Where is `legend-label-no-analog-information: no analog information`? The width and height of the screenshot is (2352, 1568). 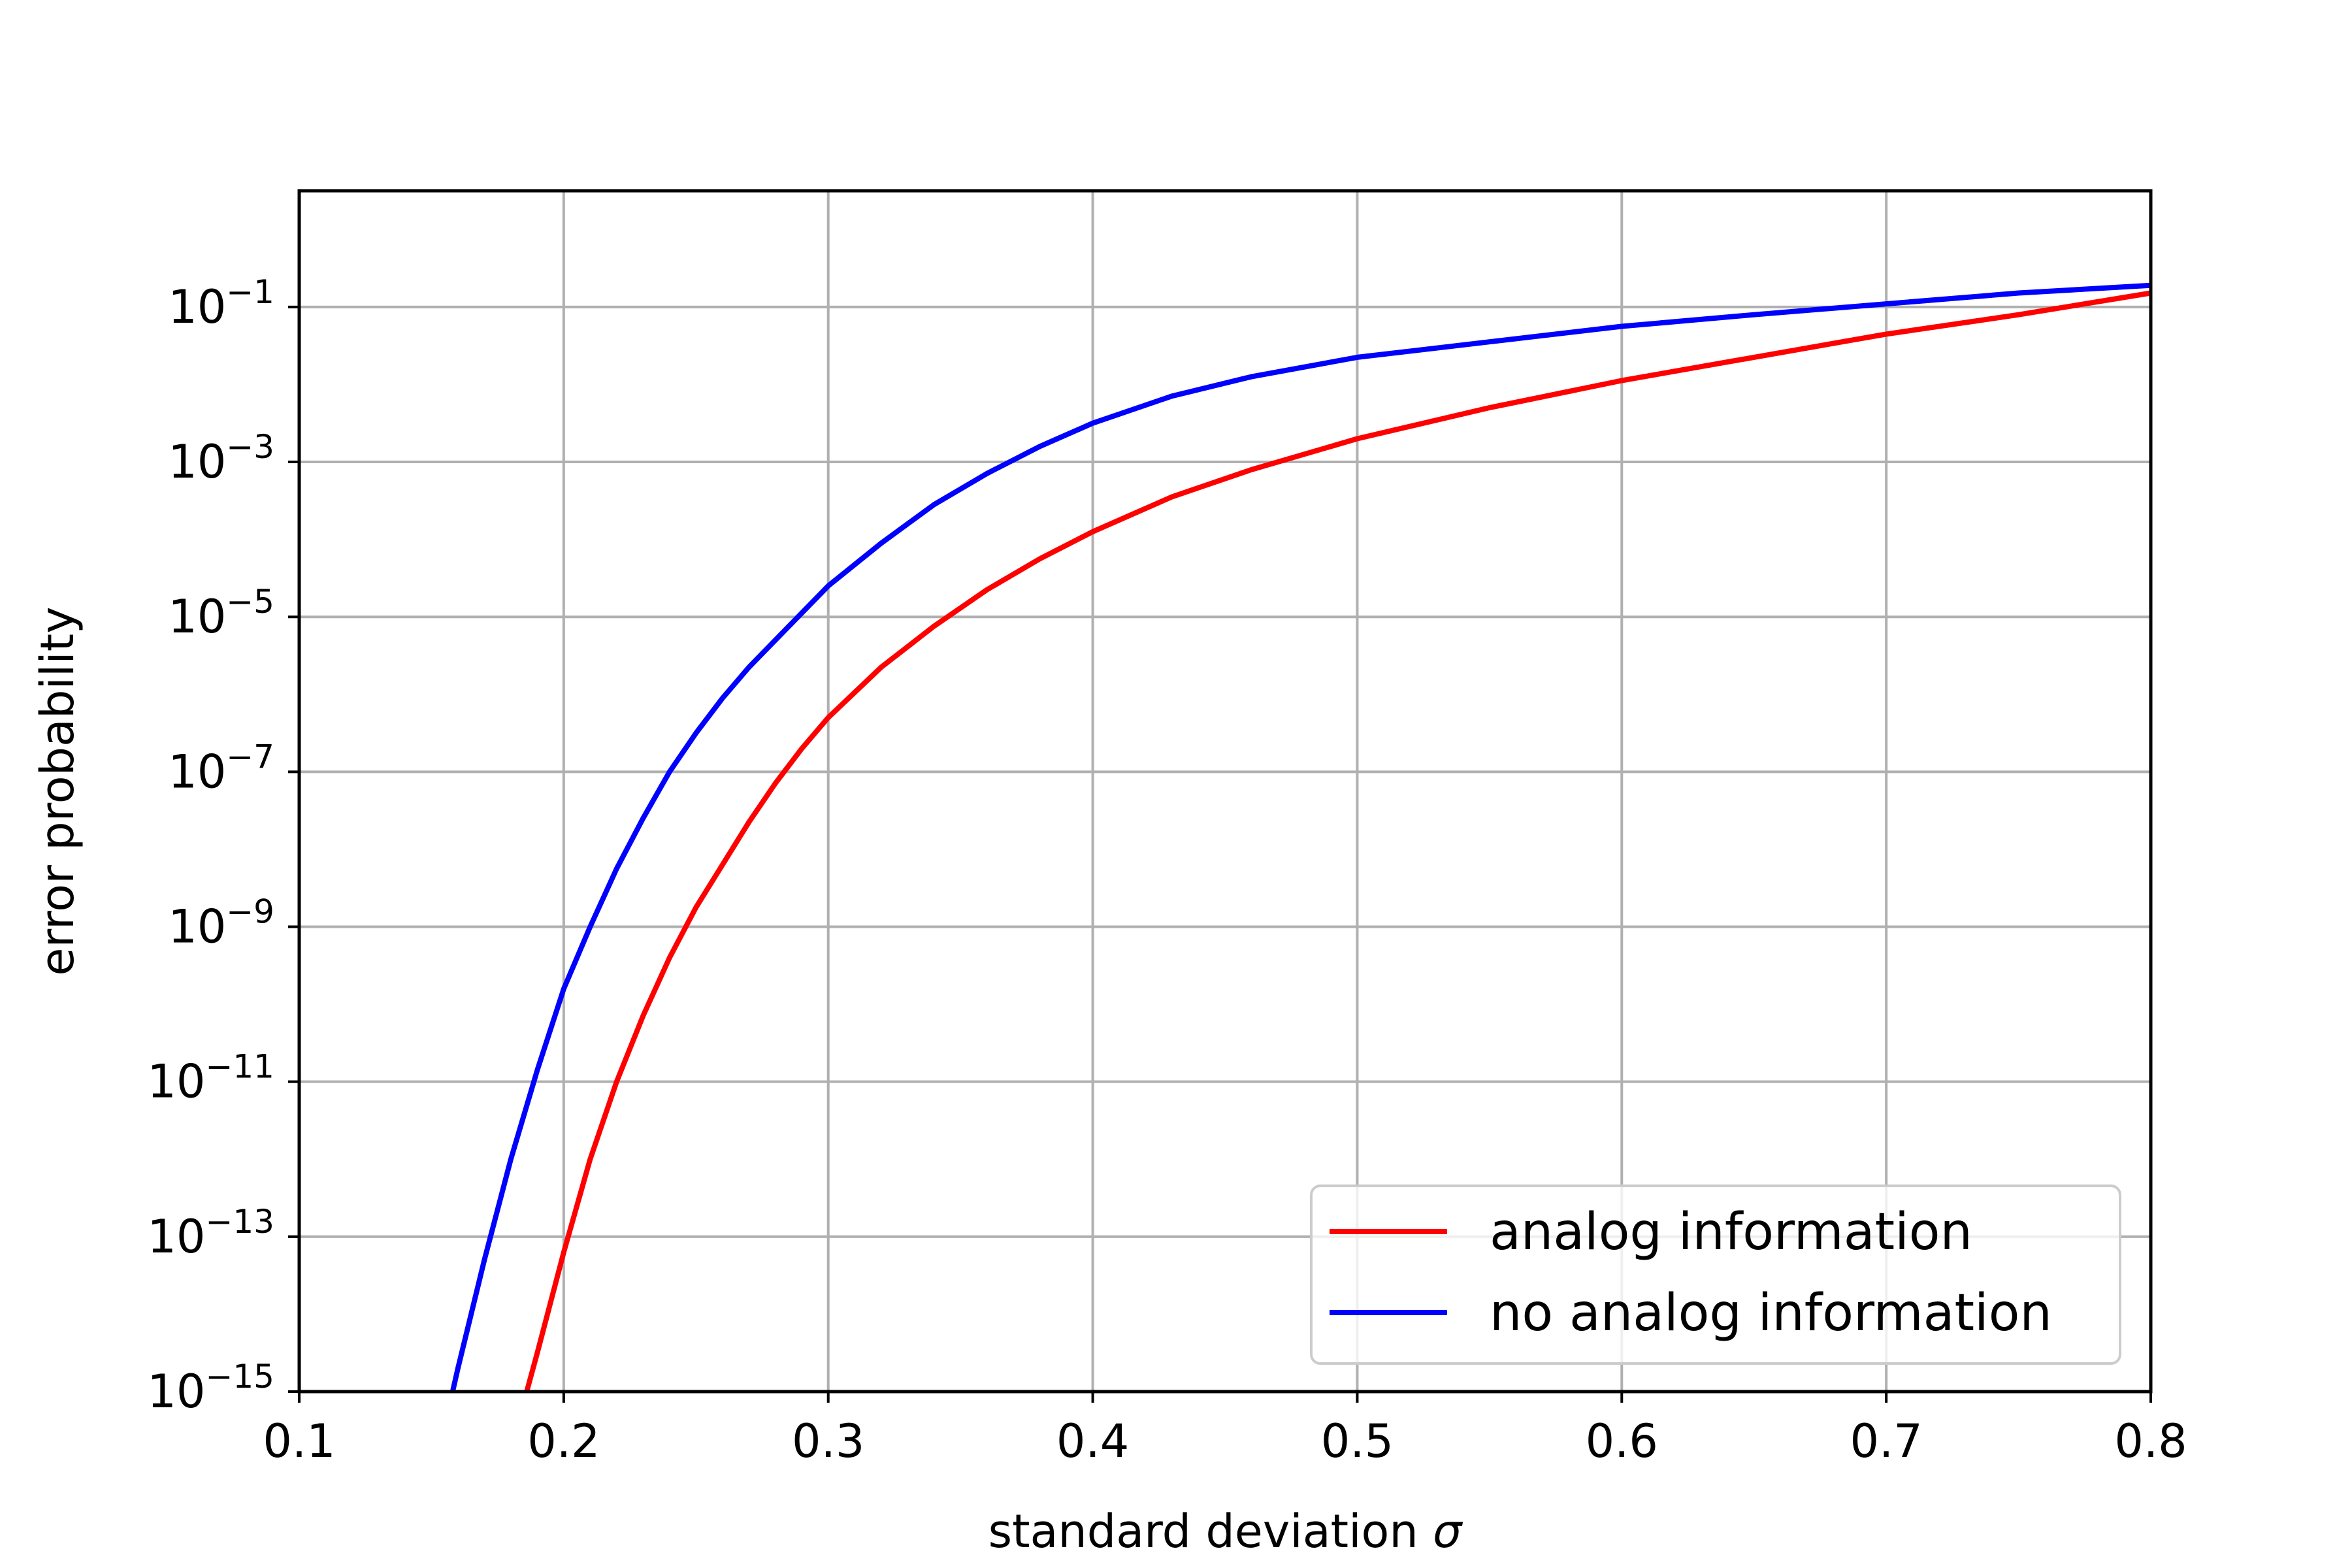
legend-label-no-analog-information: no analog information is located at coordinates (1771, 1313).